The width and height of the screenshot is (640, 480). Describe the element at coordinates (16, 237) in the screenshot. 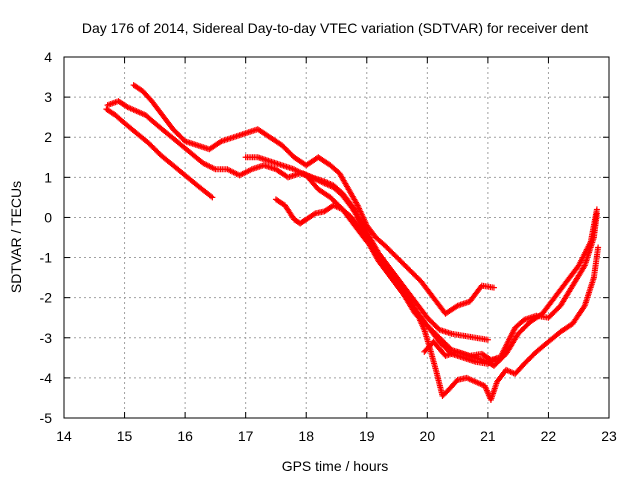

I see `y-axis-label: SDTVAR / TECUs` at that location.